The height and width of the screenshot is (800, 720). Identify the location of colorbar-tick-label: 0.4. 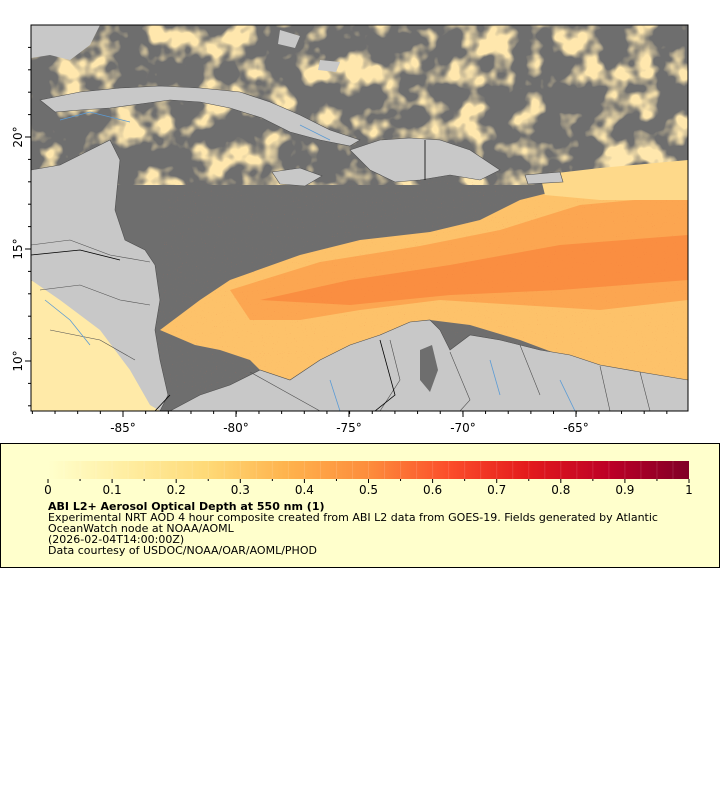
(304, 490).